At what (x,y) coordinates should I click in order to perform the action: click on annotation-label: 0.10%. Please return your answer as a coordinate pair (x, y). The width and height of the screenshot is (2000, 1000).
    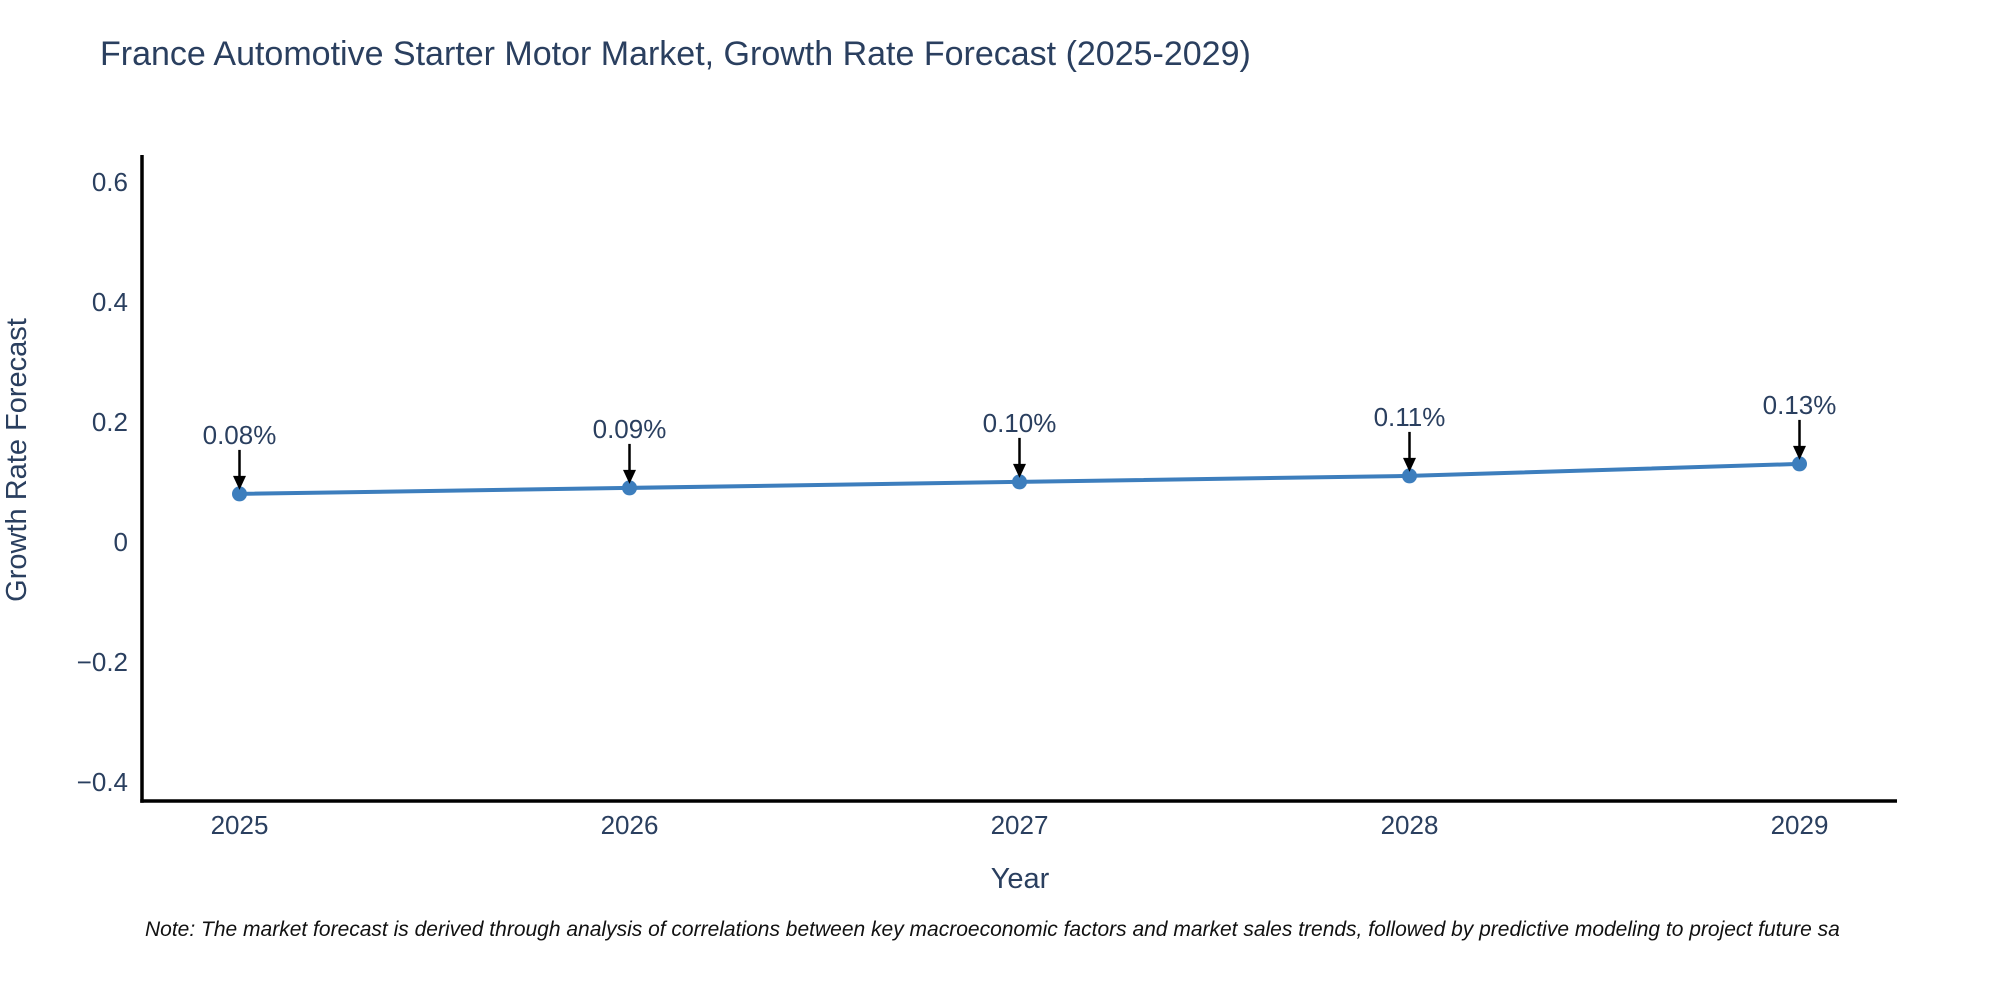
    Looking at the image, I should click on (1020, 423).